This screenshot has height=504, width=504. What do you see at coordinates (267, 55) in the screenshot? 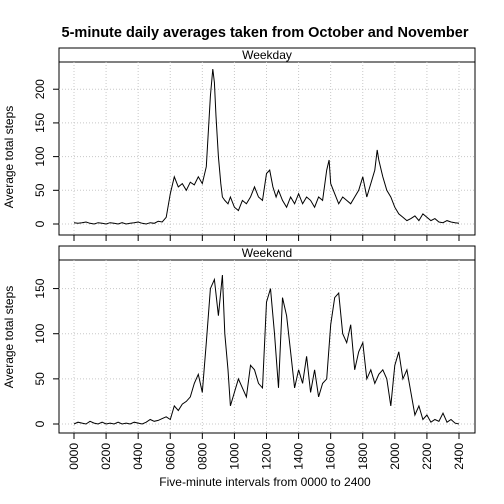
I see `strip-label-weekday: Weekday` at bounding box center [267, 55].